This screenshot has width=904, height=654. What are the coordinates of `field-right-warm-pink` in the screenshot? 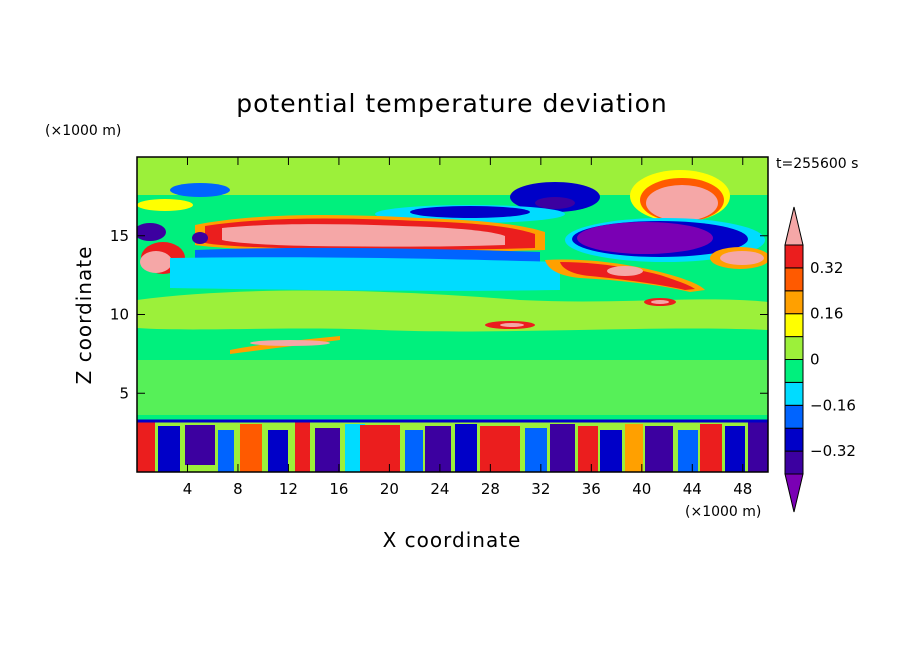 It's located at (625, 271).